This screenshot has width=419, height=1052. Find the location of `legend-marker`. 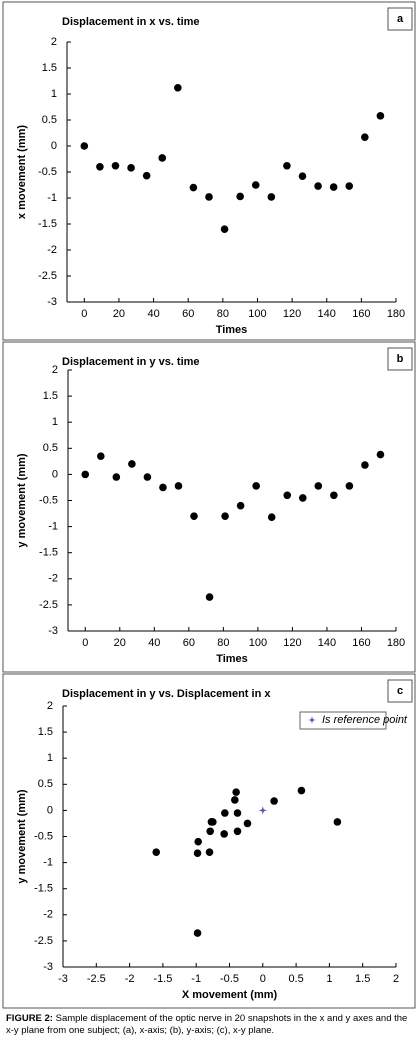

legend-marker is located at coordinates (312, 720).